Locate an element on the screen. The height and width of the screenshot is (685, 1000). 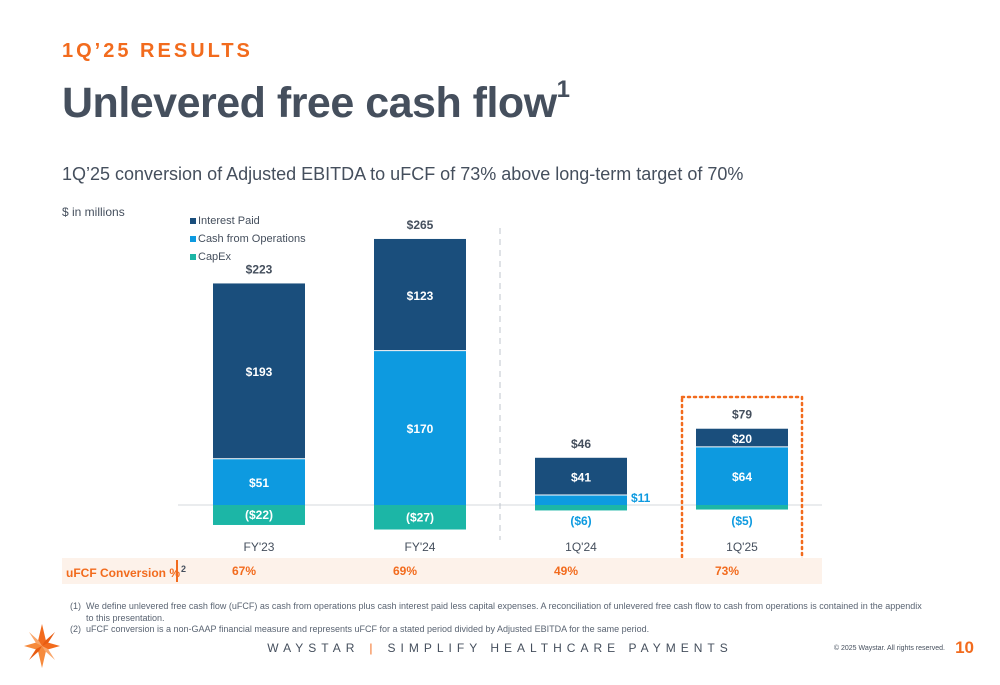
legend-label-capex: CapEx is located at coordinates (215, 257).